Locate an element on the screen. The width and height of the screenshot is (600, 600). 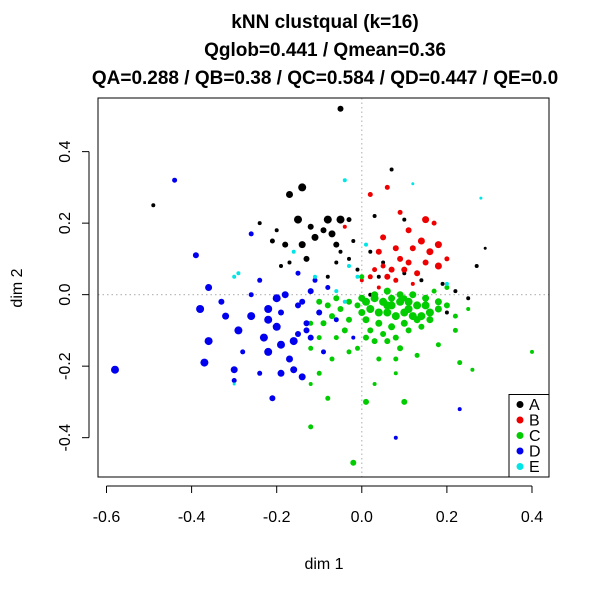
x-tick-label: -0.4 is located at coordinates (192, 517).